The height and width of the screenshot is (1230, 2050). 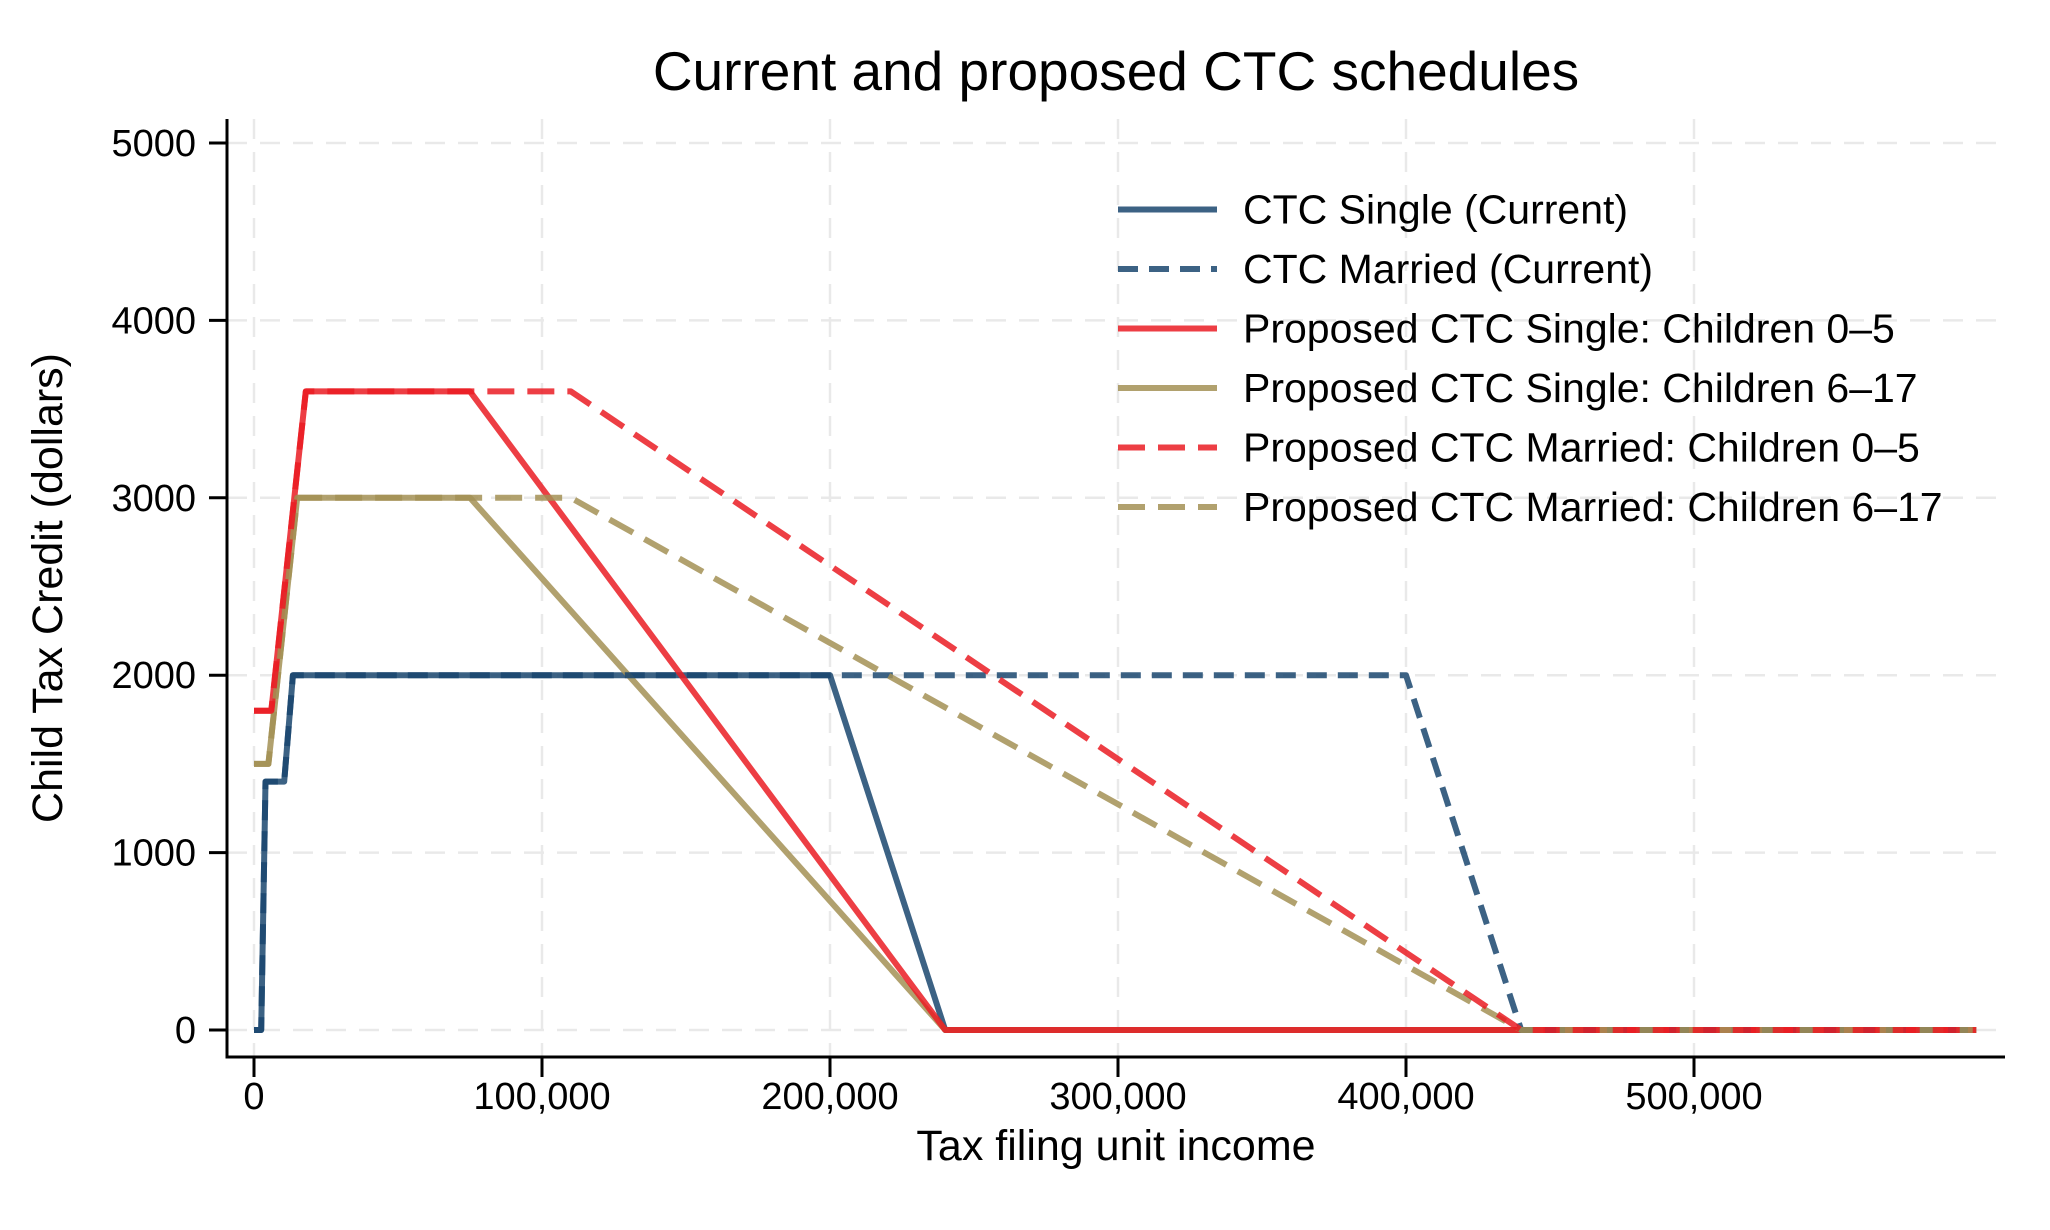 I want to click on legend-label-5: Proposed CTC Married: Children 6–17, so click(x=1593, y=507).